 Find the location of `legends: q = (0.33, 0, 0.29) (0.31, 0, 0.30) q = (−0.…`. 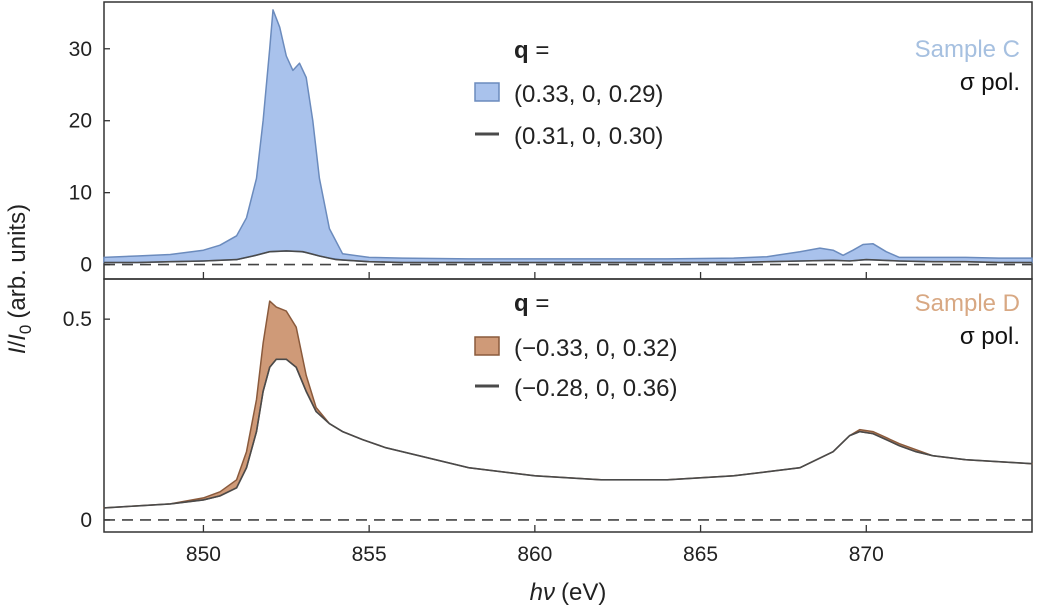

legends: q = (0.33, 0, 0.29) (0.31, 0, 0.30) q = (−0.… is located at coordinates (575, 219).